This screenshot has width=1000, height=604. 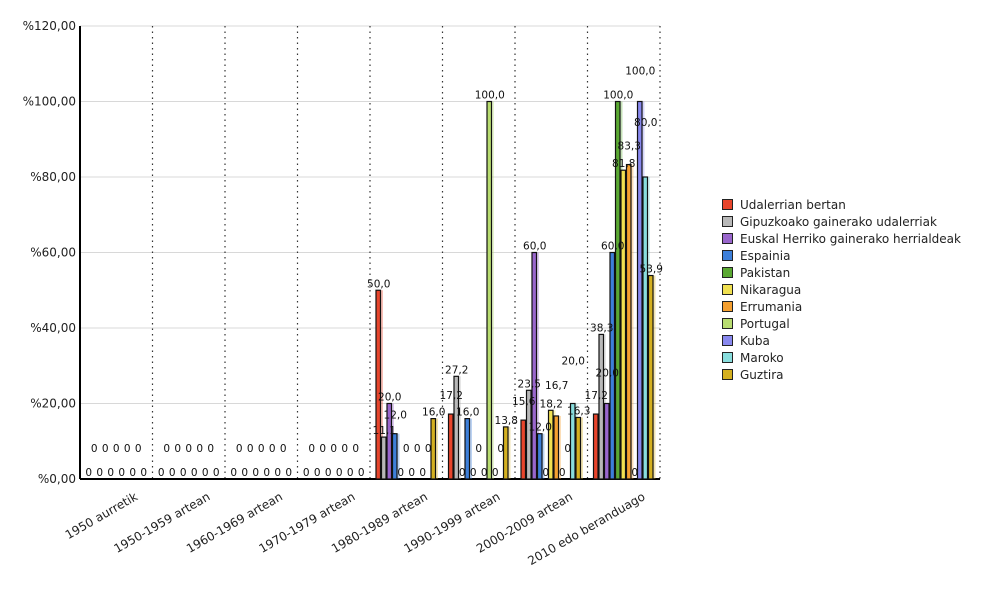 What do you see at coordinates (765, 272) in the screenshot?
I see `legend-label: Pakistan` at bounding box center [765, 272].